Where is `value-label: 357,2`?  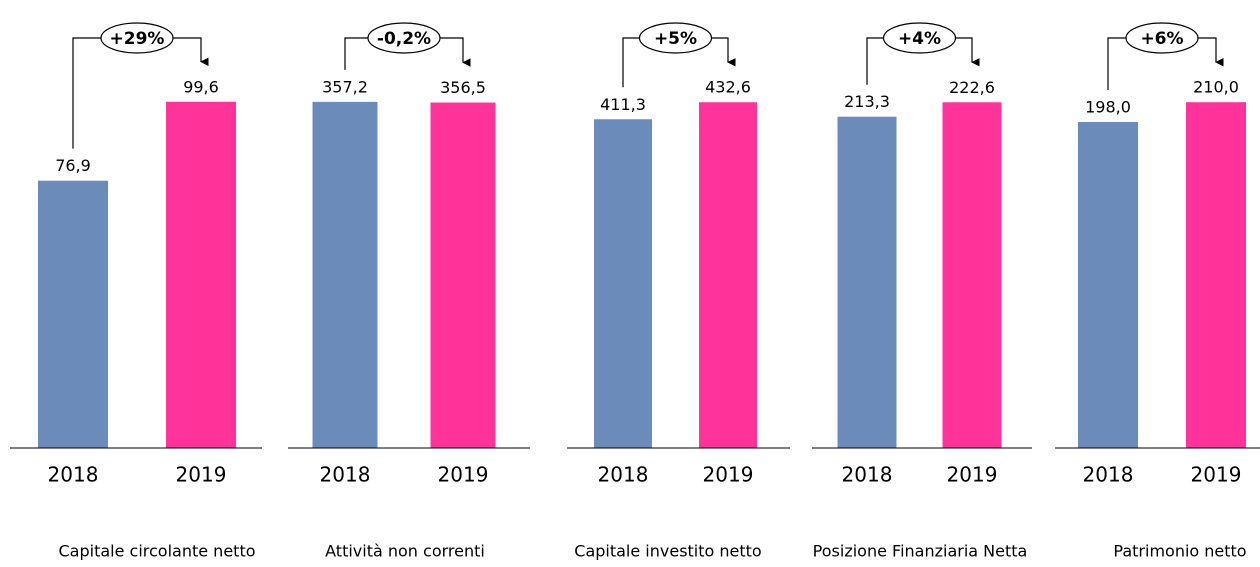 value-label: 357,2 is located at coordinates (345, 86).